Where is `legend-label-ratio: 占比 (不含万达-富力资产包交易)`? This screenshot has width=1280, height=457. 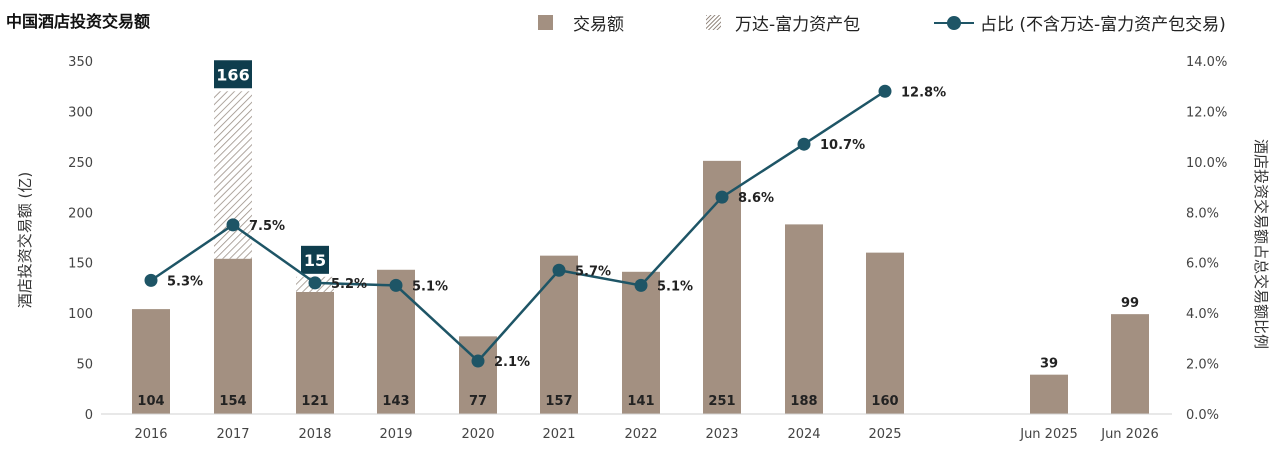 legend-label-ratio: 占比 (不含万达-富力资产包交易) is located at coordinates (1103, 25).